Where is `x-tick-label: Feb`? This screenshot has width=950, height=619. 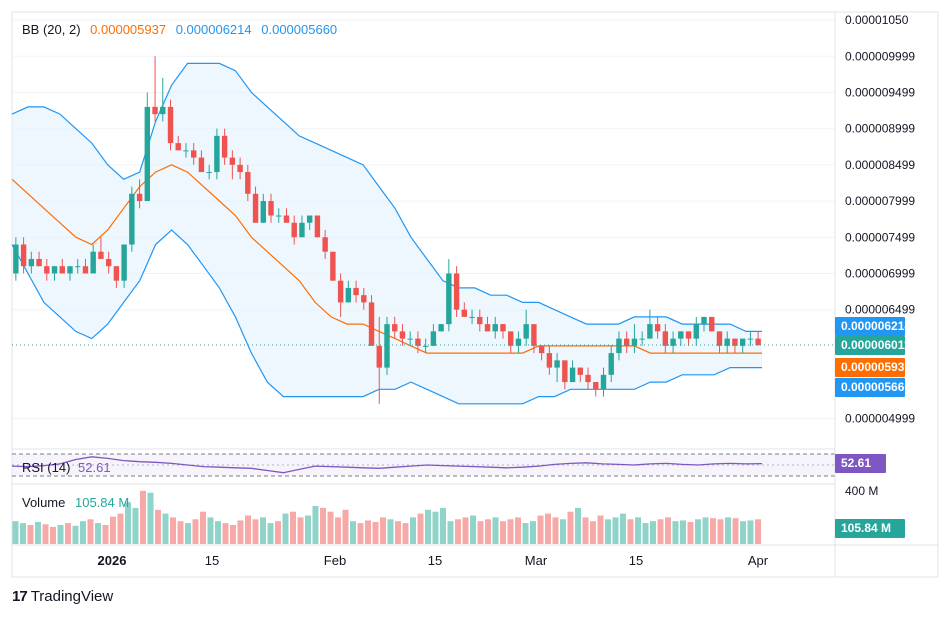
x-tick-label: Feb is located at coordinates (335, 560).